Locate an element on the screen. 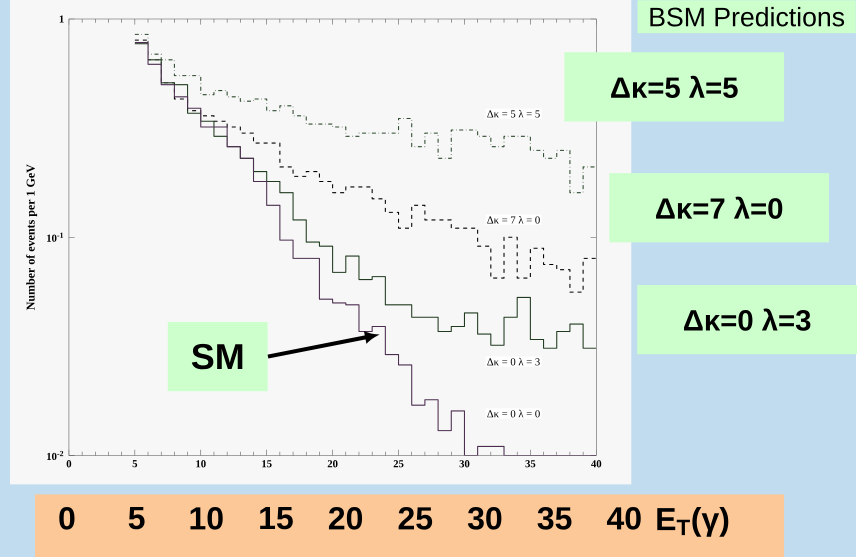  x-tick-label: 35 is located at coordinates (530, 464).